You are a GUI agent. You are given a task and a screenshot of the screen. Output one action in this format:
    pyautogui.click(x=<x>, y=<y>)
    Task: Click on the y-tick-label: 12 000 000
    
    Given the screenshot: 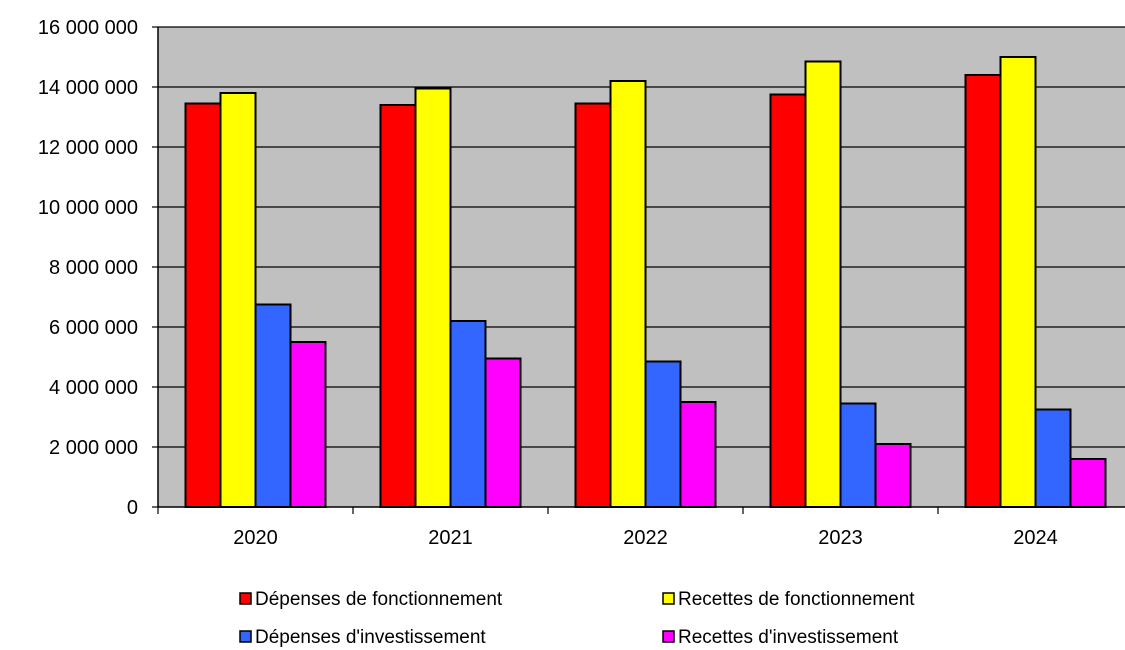 What is the action you would take?
    pyautogui.click(x=88, y=148)
    